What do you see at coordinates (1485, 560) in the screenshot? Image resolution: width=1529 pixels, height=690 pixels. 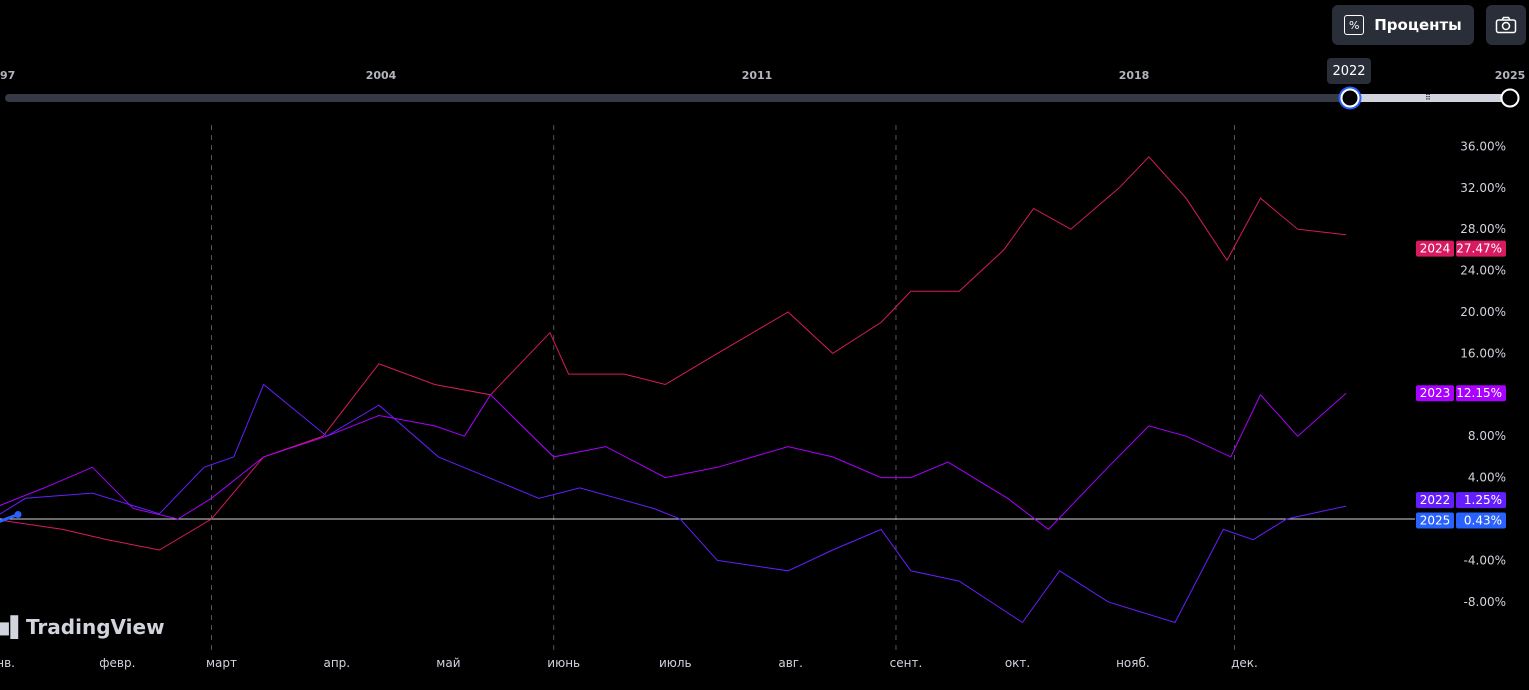 I see `y-tick-label: -4.00%` at bounding box center [1485, 560].